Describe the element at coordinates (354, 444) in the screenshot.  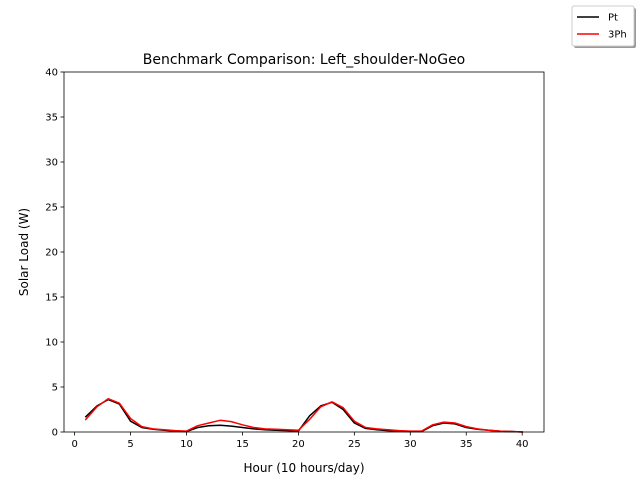
I see `x-tick-label: 25` at that location.